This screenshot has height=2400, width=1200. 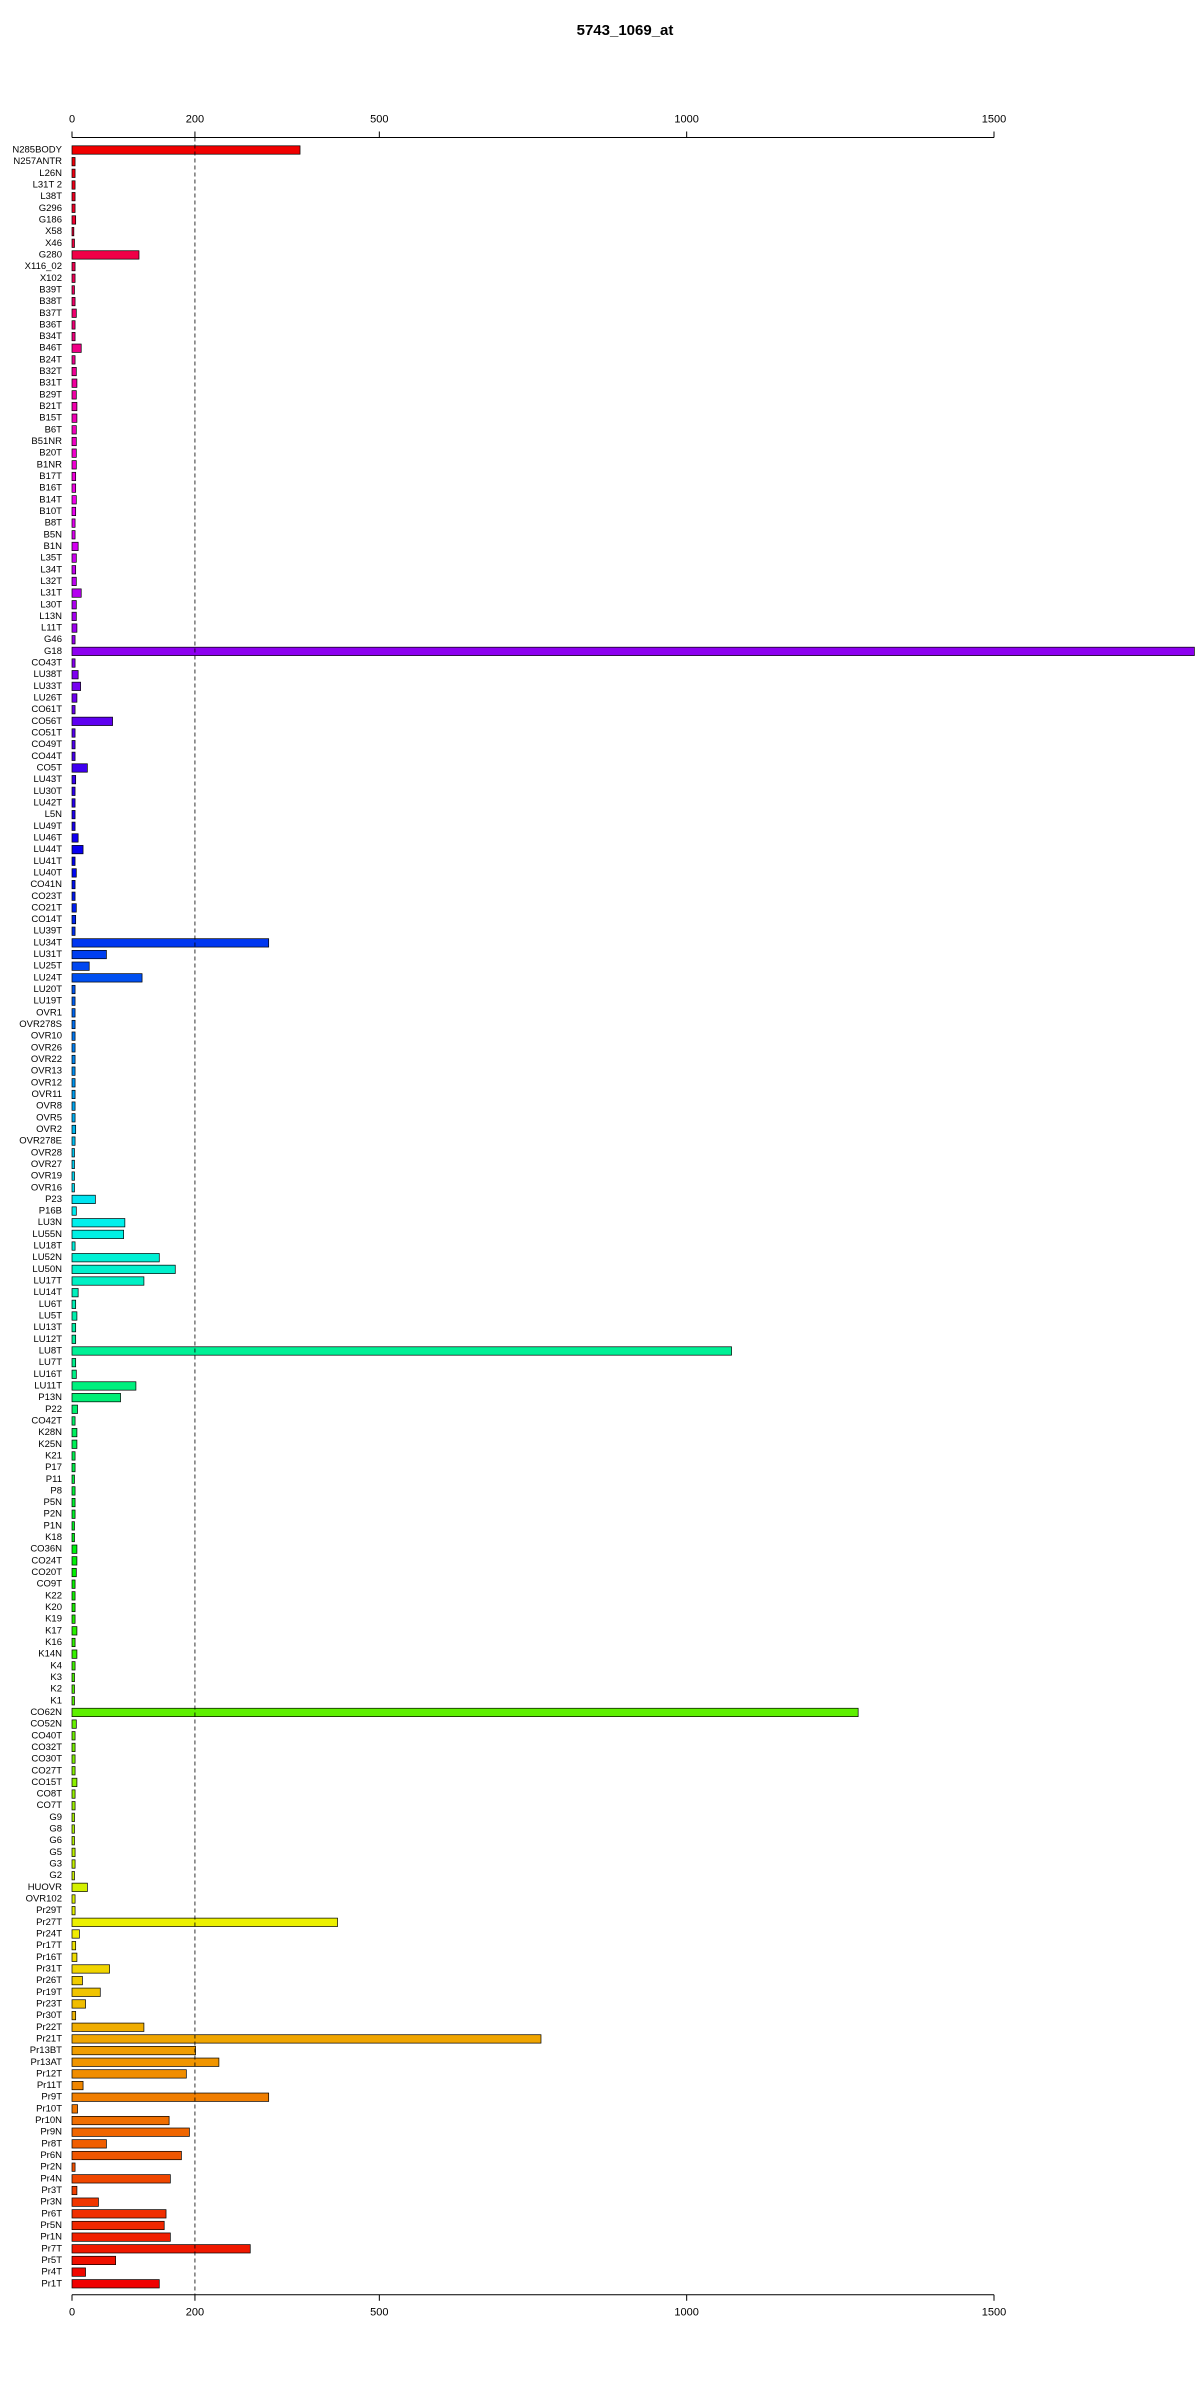 What do you see at coordinates (50, 324) in the screenshot?
I see `category-label: B36T` at bounding box center [50, 324].